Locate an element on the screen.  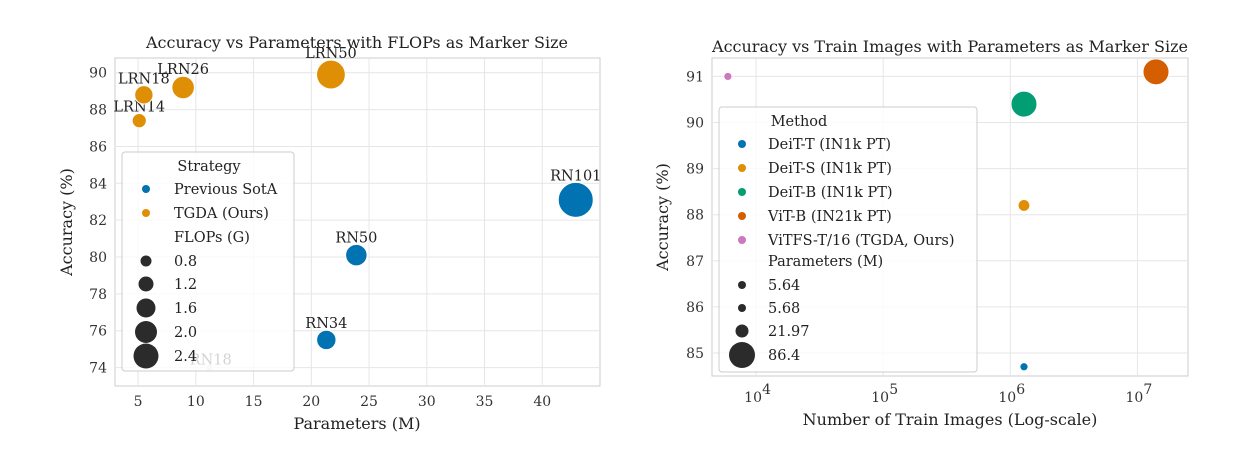
legend-marker-deit-t is located at coordinates (742, 144).